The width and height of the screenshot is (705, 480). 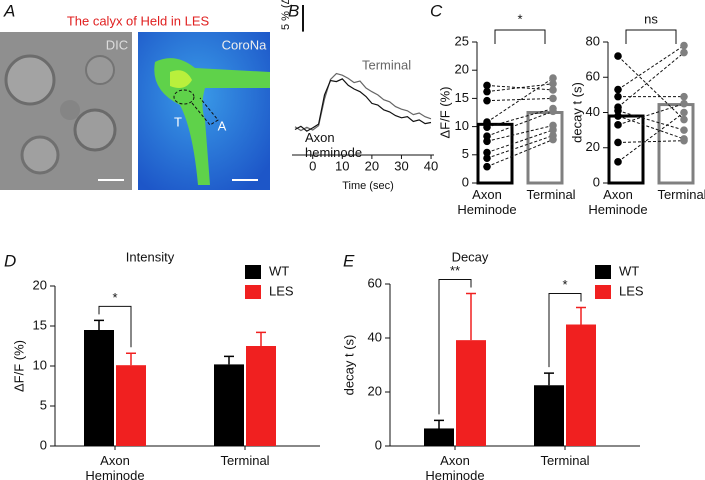 What do you see at coordinates (368, 186) in the screenshot?
I see `x-axis-label: Time (sec)` at bounding box center [368, 186].